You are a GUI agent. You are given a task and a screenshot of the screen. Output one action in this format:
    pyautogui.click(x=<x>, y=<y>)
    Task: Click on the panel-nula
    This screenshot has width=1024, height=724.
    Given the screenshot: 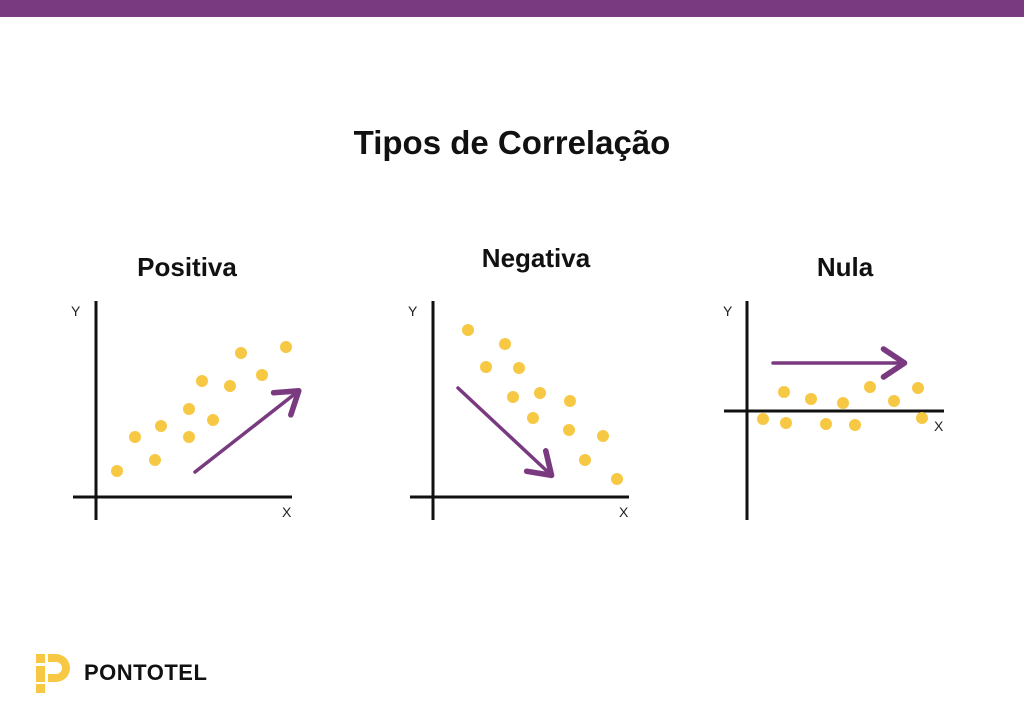 What is the action you would take?
    pyautogui.click(x=834, y=410)
    